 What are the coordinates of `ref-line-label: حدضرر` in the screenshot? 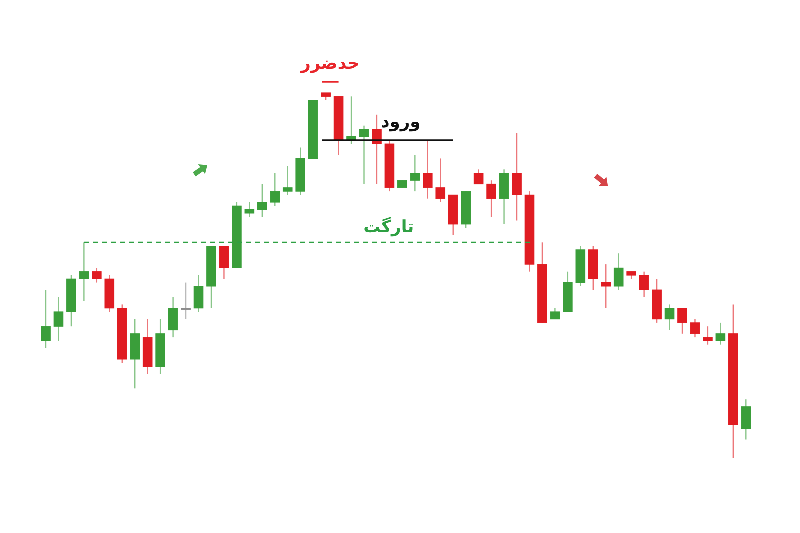 It's located at (330, 64).